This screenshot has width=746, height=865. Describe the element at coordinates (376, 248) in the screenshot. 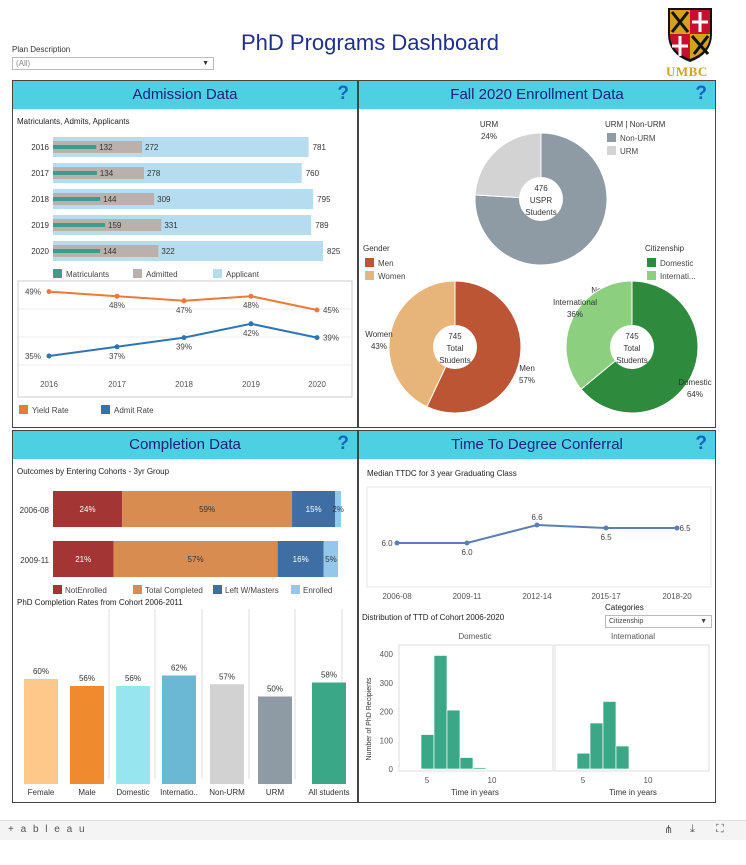

I see `legend-title: Gender` at that location.